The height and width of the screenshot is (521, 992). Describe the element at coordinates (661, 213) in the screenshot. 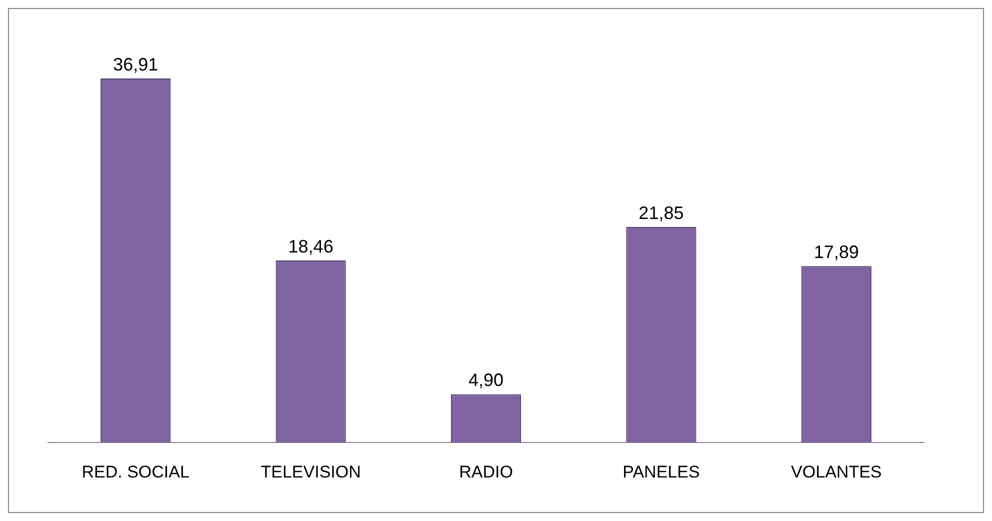

I see `data-label: 21,85` at that location.